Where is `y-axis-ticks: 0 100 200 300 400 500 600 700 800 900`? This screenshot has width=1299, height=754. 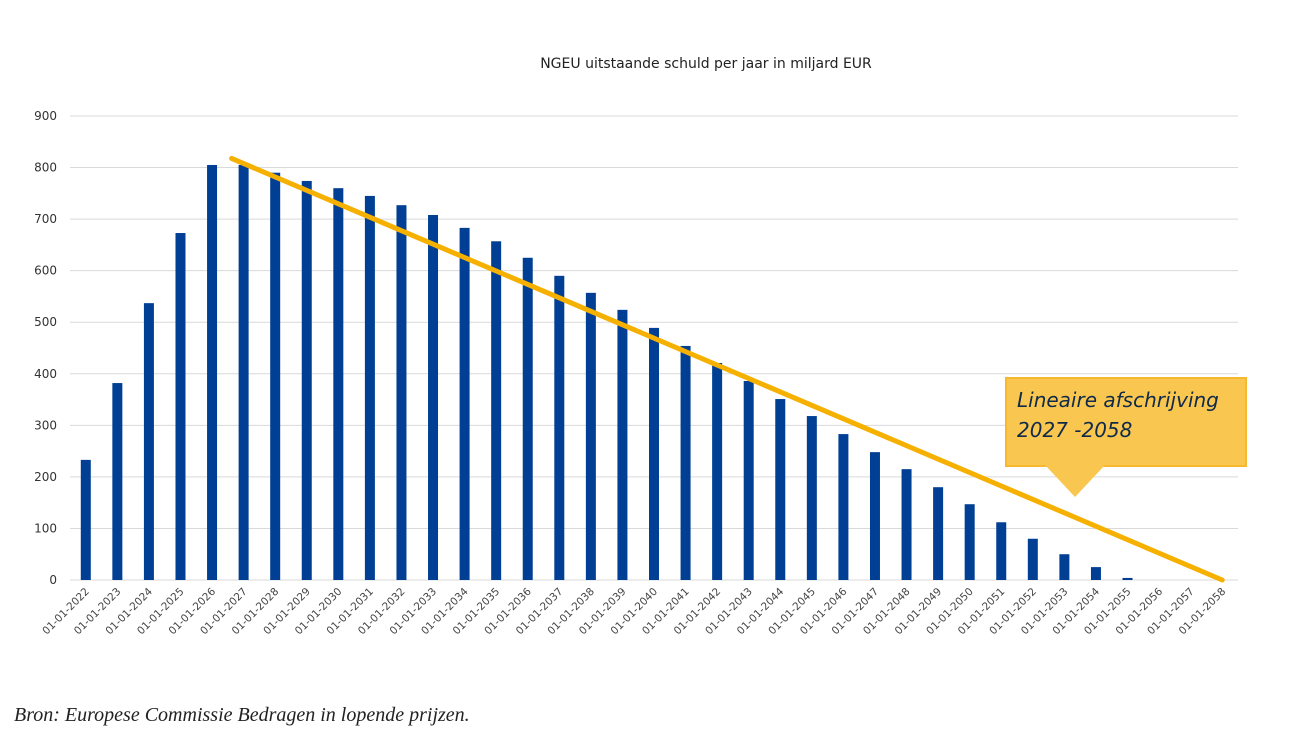
y-axis-ticks: 0 100 200 300 400 500 600 700 800 900 is located at coordinates (45, 348).